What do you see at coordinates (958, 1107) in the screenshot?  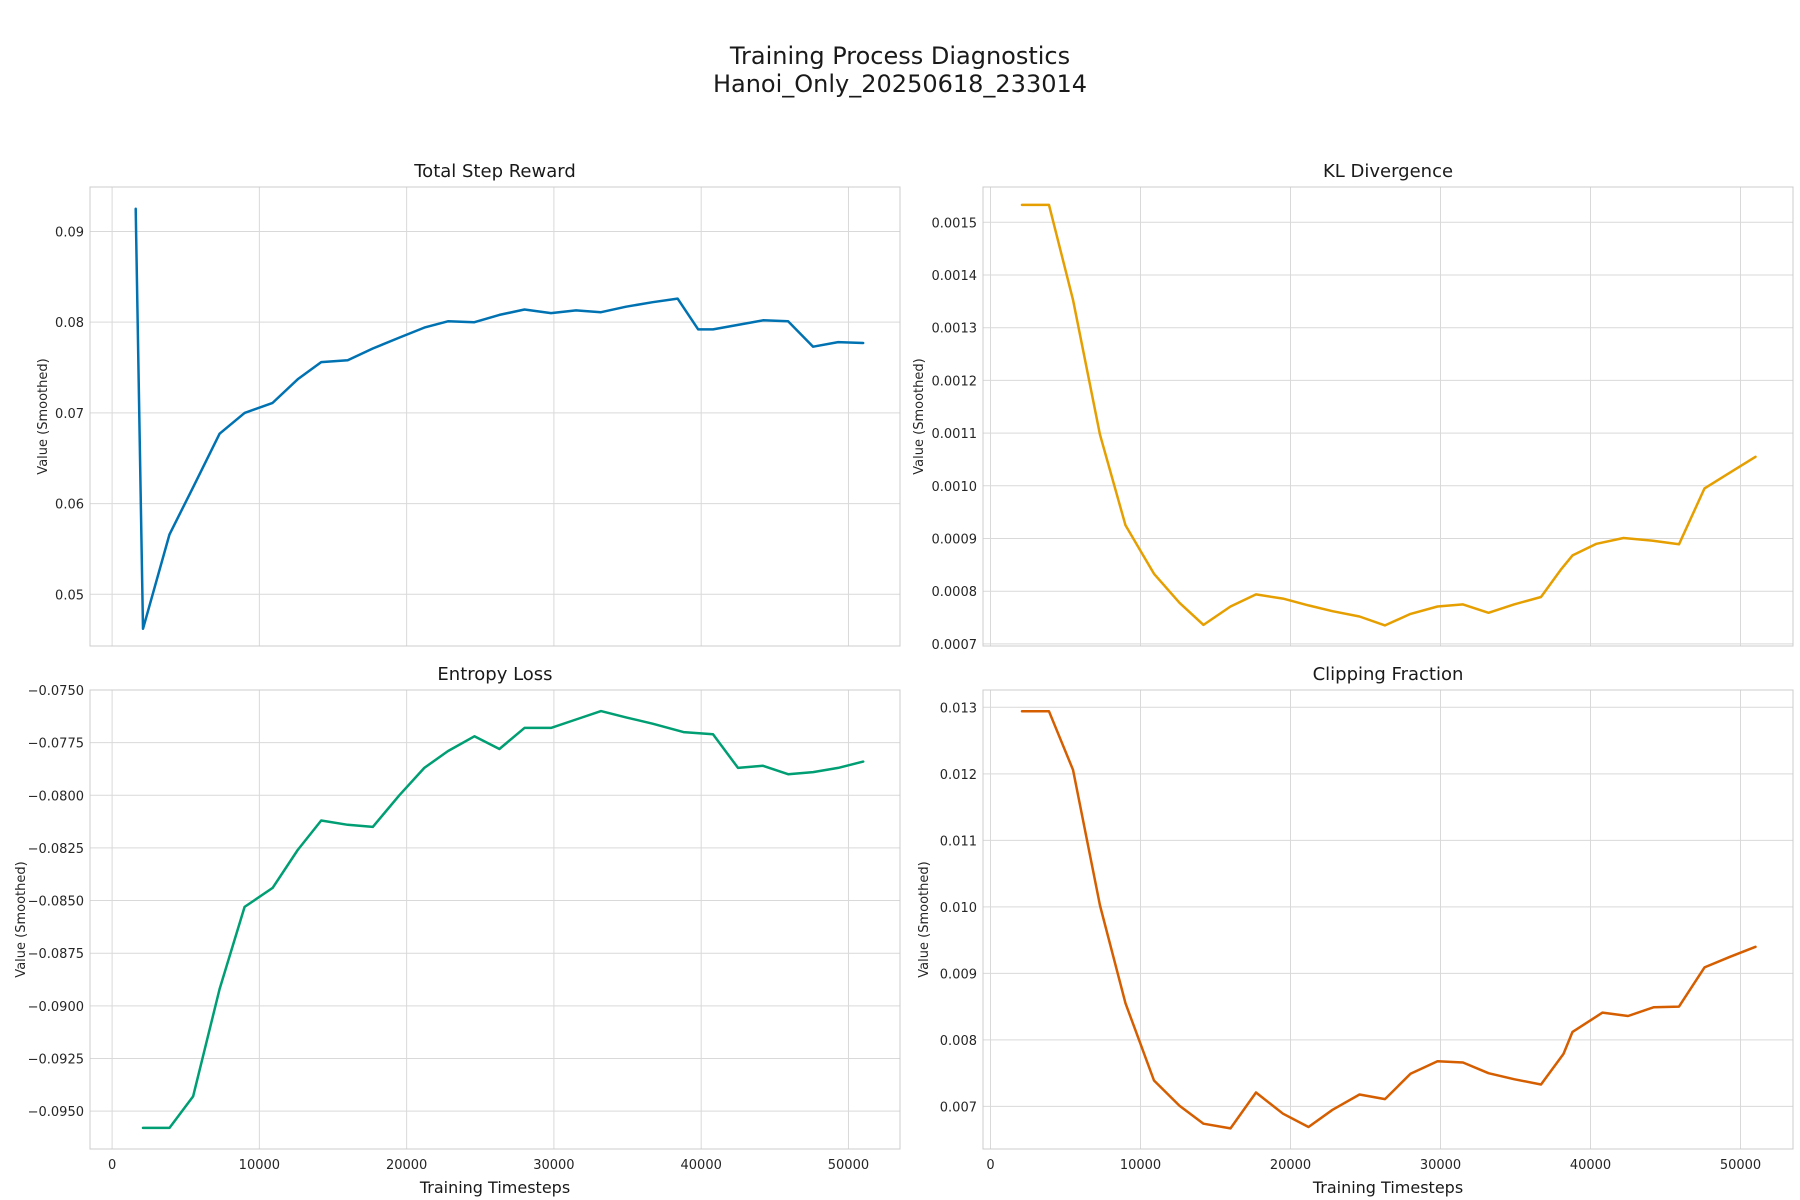 I see `y-tick-label: 0.007` at bounding box center [958, 1107].